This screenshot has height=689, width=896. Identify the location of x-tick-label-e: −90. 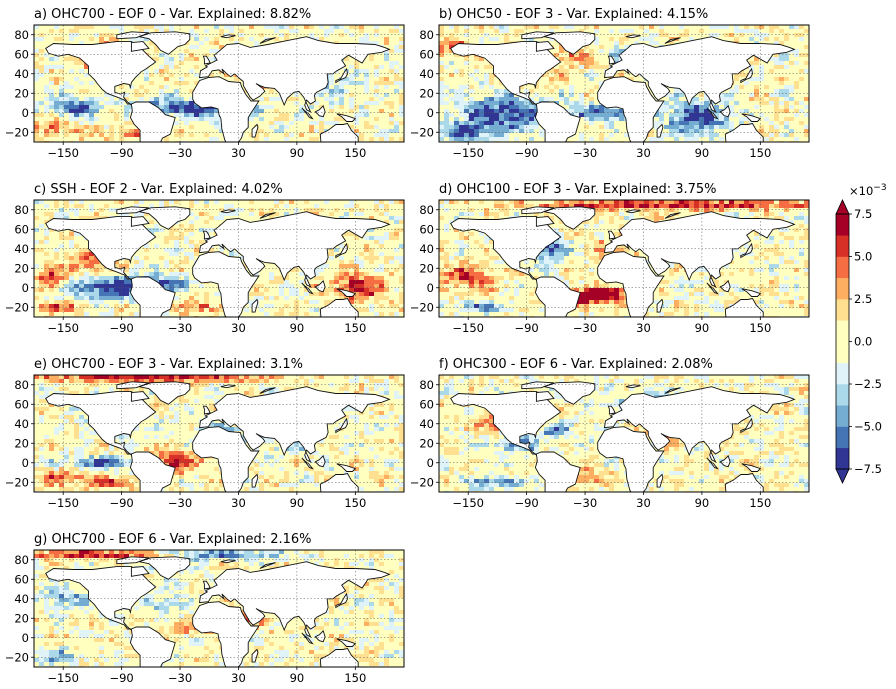
(121, 503).